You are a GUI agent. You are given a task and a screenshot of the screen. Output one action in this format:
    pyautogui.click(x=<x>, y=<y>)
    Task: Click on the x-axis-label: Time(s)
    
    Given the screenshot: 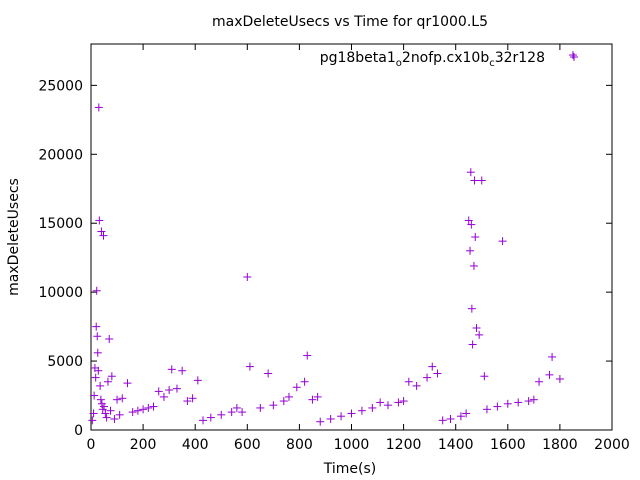 What is the action you would take?
    pyautogui.click(x=349, y=469)
    